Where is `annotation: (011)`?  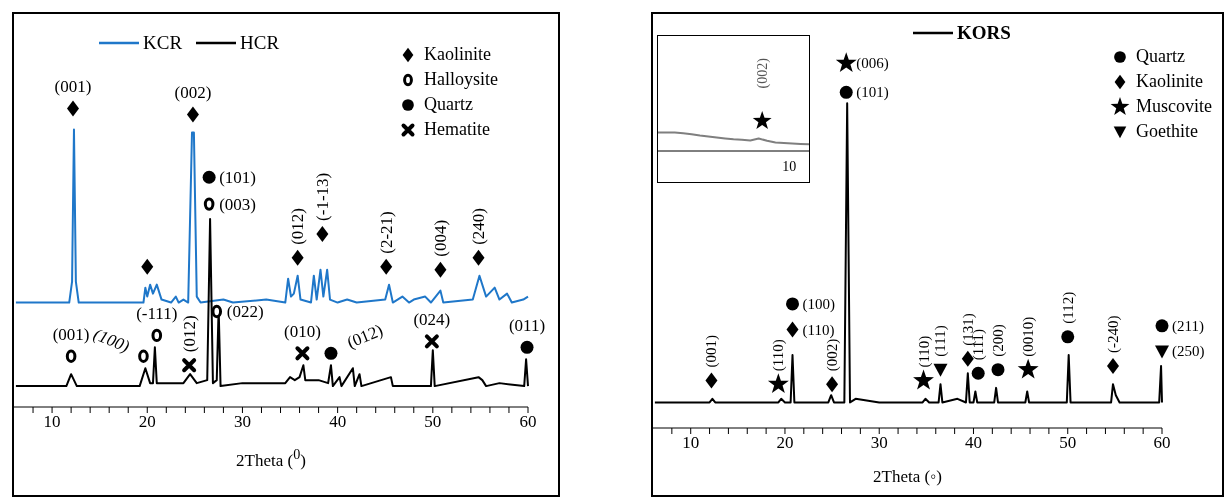
annotation: (011) is located at coordinates (527, 325).